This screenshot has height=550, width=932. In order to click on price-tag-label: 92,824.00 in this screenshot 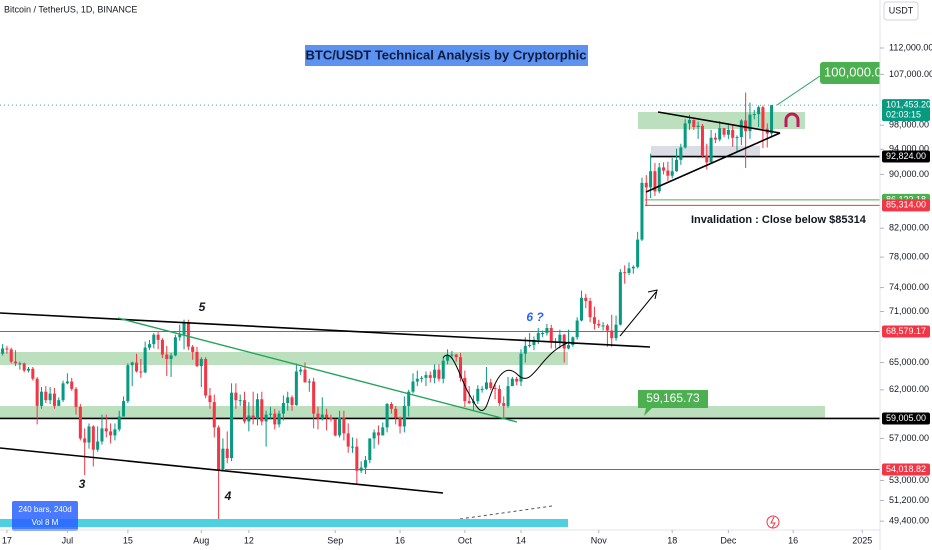, I will do `click(906, 156)`.